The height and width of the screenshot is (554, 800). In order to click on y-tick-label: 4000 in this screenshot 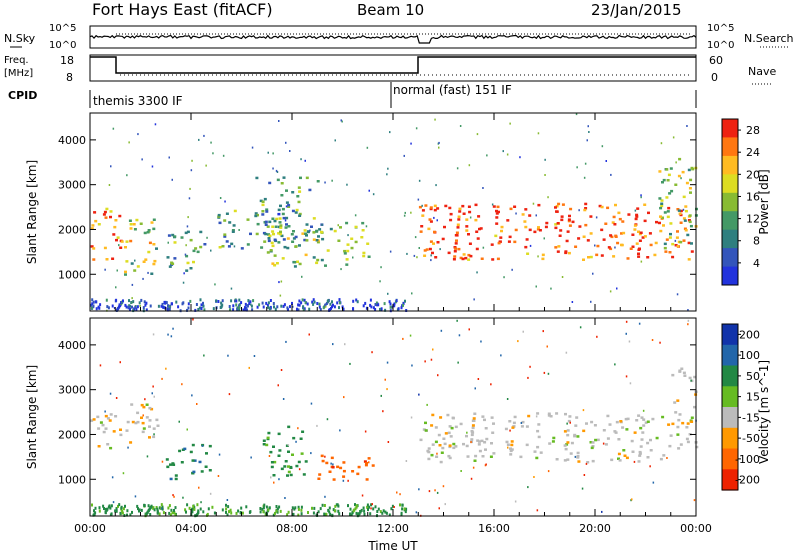, I will do `click(72, 345)`.